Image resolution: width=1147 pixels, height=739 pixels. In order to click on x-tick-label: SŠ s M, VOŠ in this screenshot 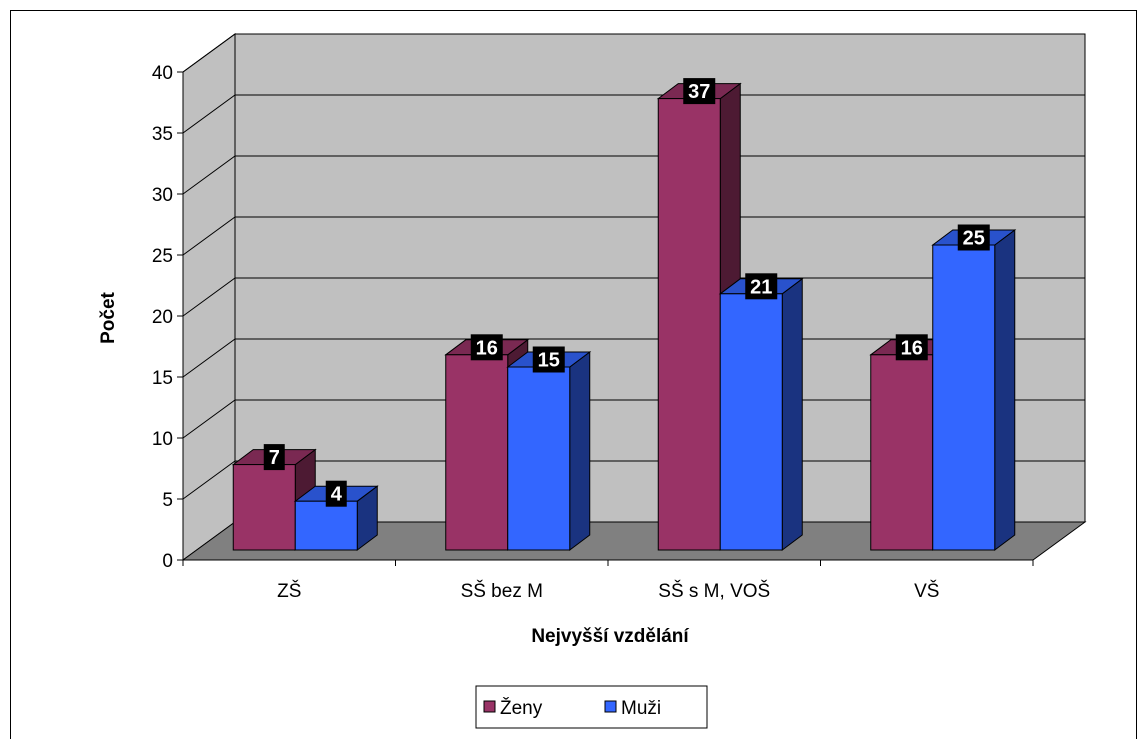, I will do `click(714, 591)`.